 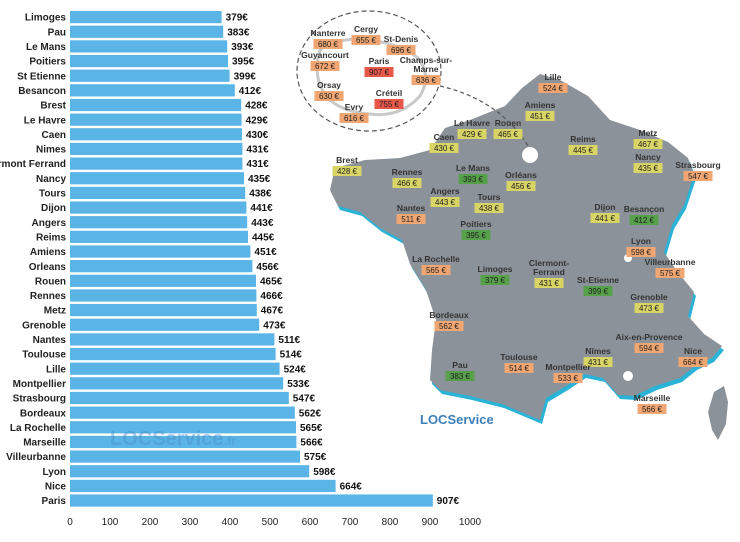 What do you see at coordinates (693, 362) in the screenshot?
I see `map-city-value: 664 €` at bounding box center [693, 362].